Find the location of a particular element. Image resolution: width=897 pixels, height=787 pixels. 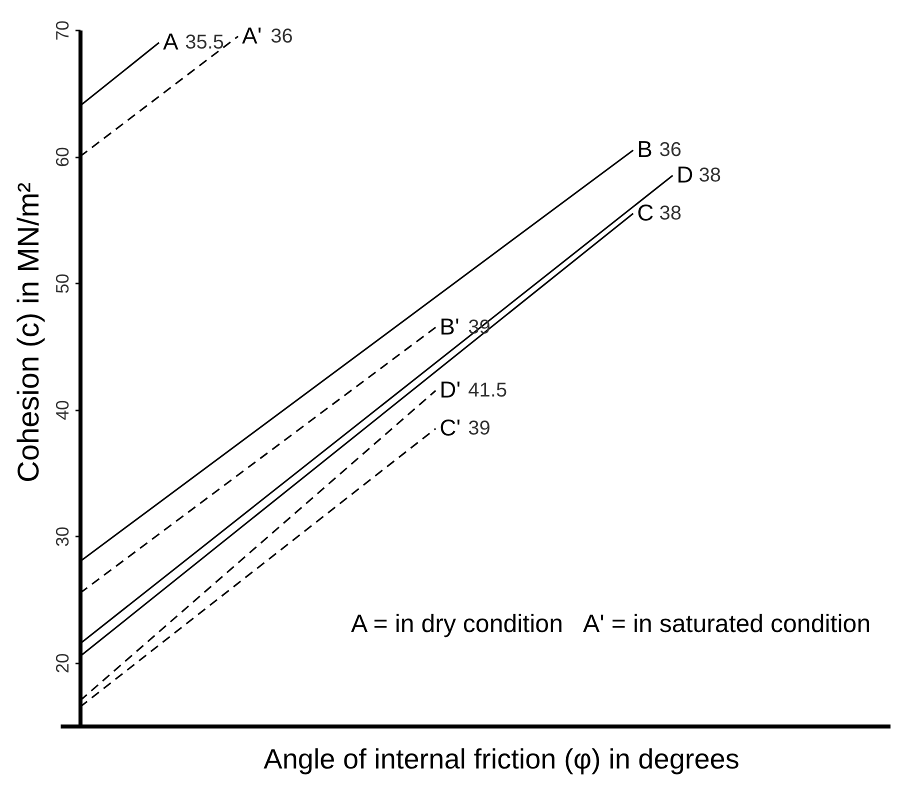

y-tick-label: 20 is located at coordinates (62, 663).